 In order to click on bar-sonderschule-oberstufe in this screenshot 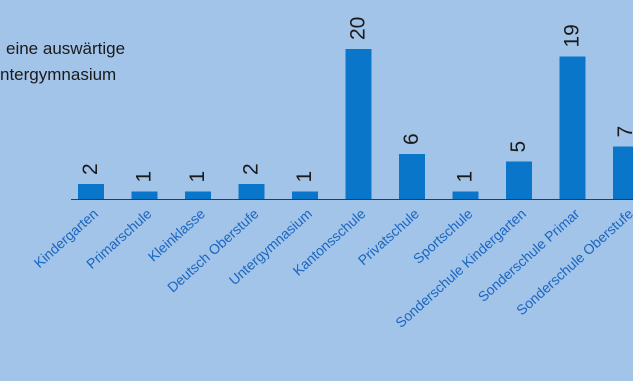, I will do `click(623, 172)`.